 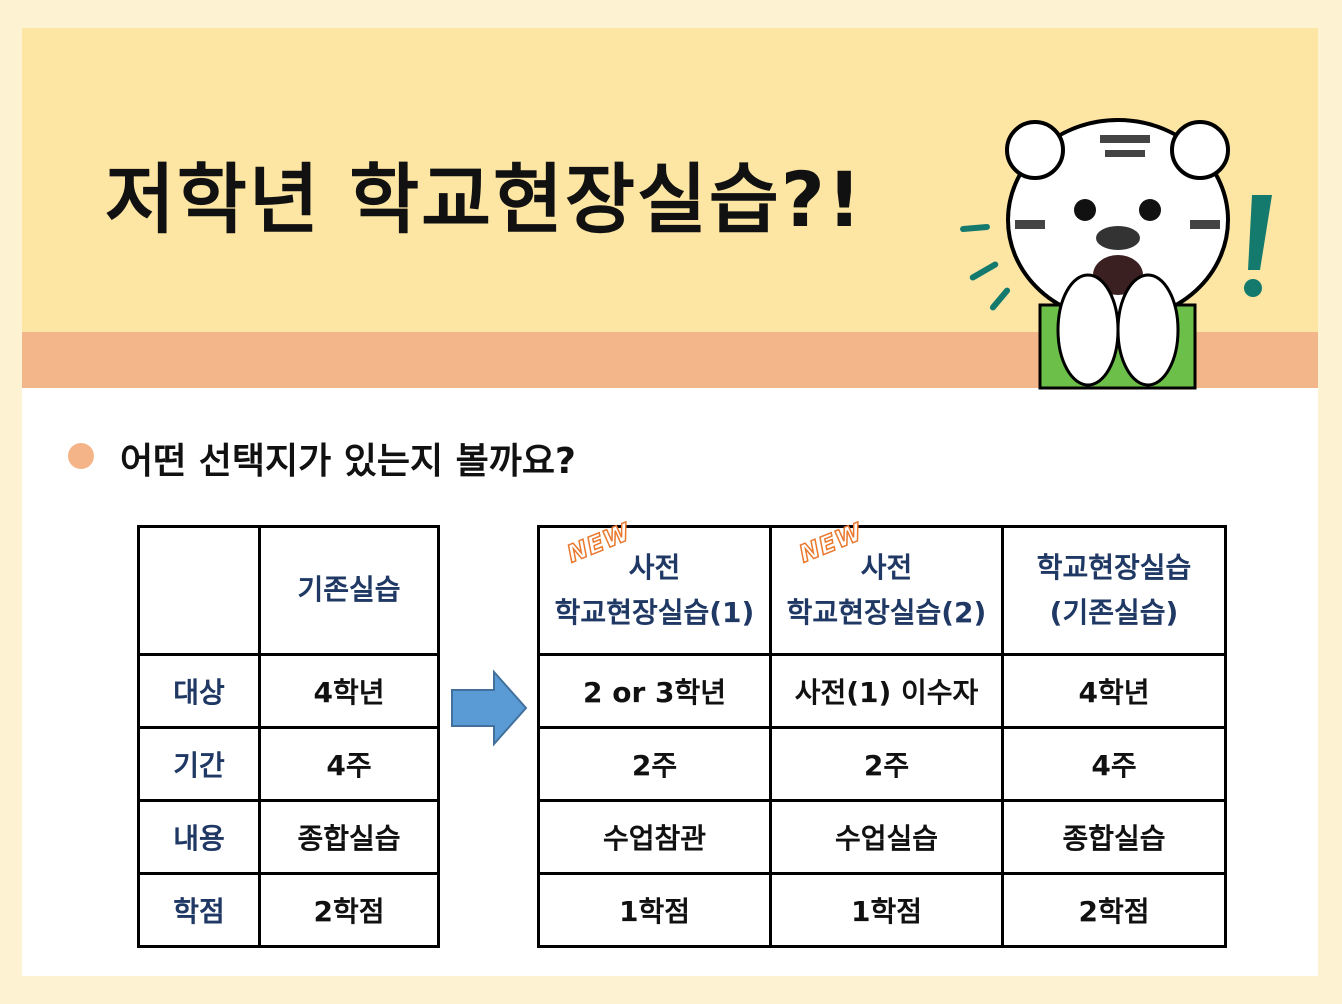 I want to click on column-header: NEW 사전 학교현장실습(1), so click(x=654, y=586).